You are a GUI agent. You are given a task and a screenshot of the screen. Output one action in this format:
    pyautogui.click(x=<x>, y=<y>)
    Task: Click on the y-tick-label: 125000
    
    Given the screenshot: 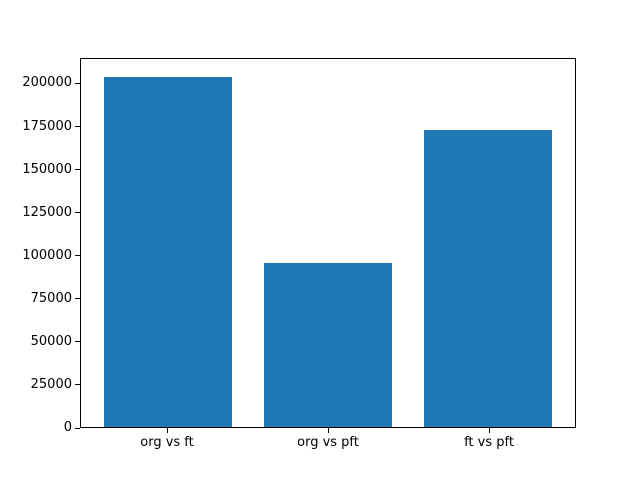 What is the action you would take?
    pyautogui.click(x=47, y=212)
    